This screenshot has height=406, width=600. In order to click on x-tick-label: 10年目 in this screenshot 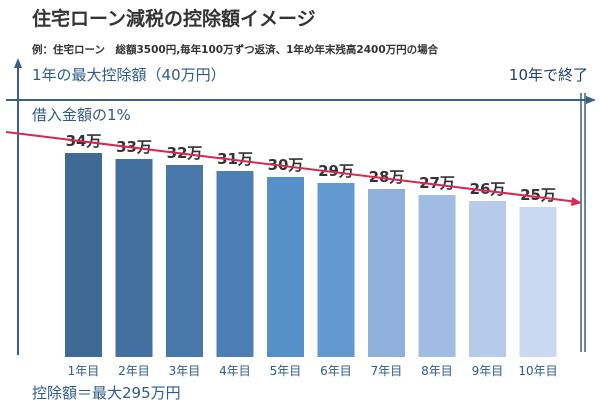, I will do `click(537, 371)`.